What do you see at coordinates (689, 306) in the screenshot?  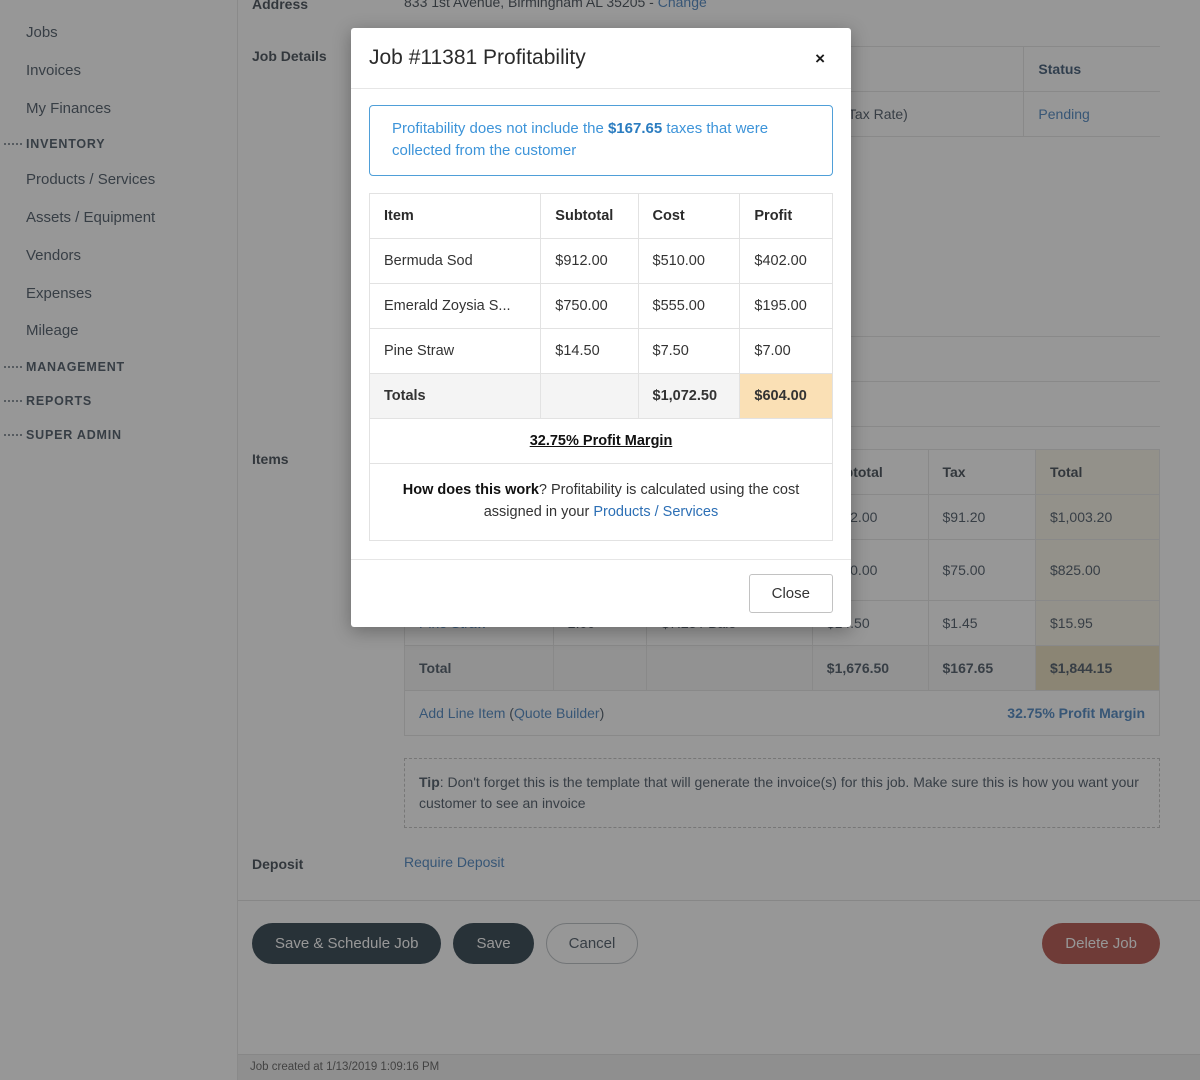 I see `pt-cell-cost: $555.00` at bounding box center [689, 306].